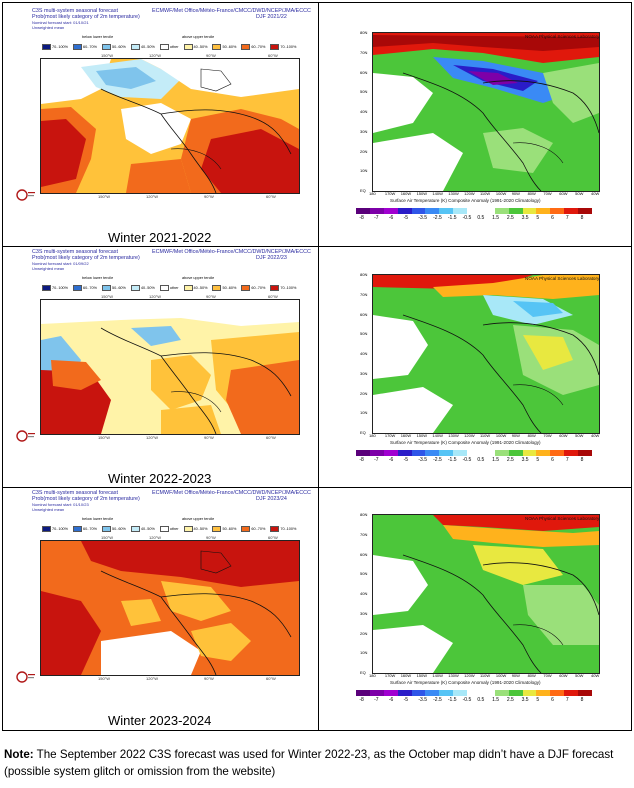 Image resolution: width=634 pixels, height=788 pixels. Describe the element at coordinates (273, 55) in the screenshot. I see `lon-label: 60°W` at that location.